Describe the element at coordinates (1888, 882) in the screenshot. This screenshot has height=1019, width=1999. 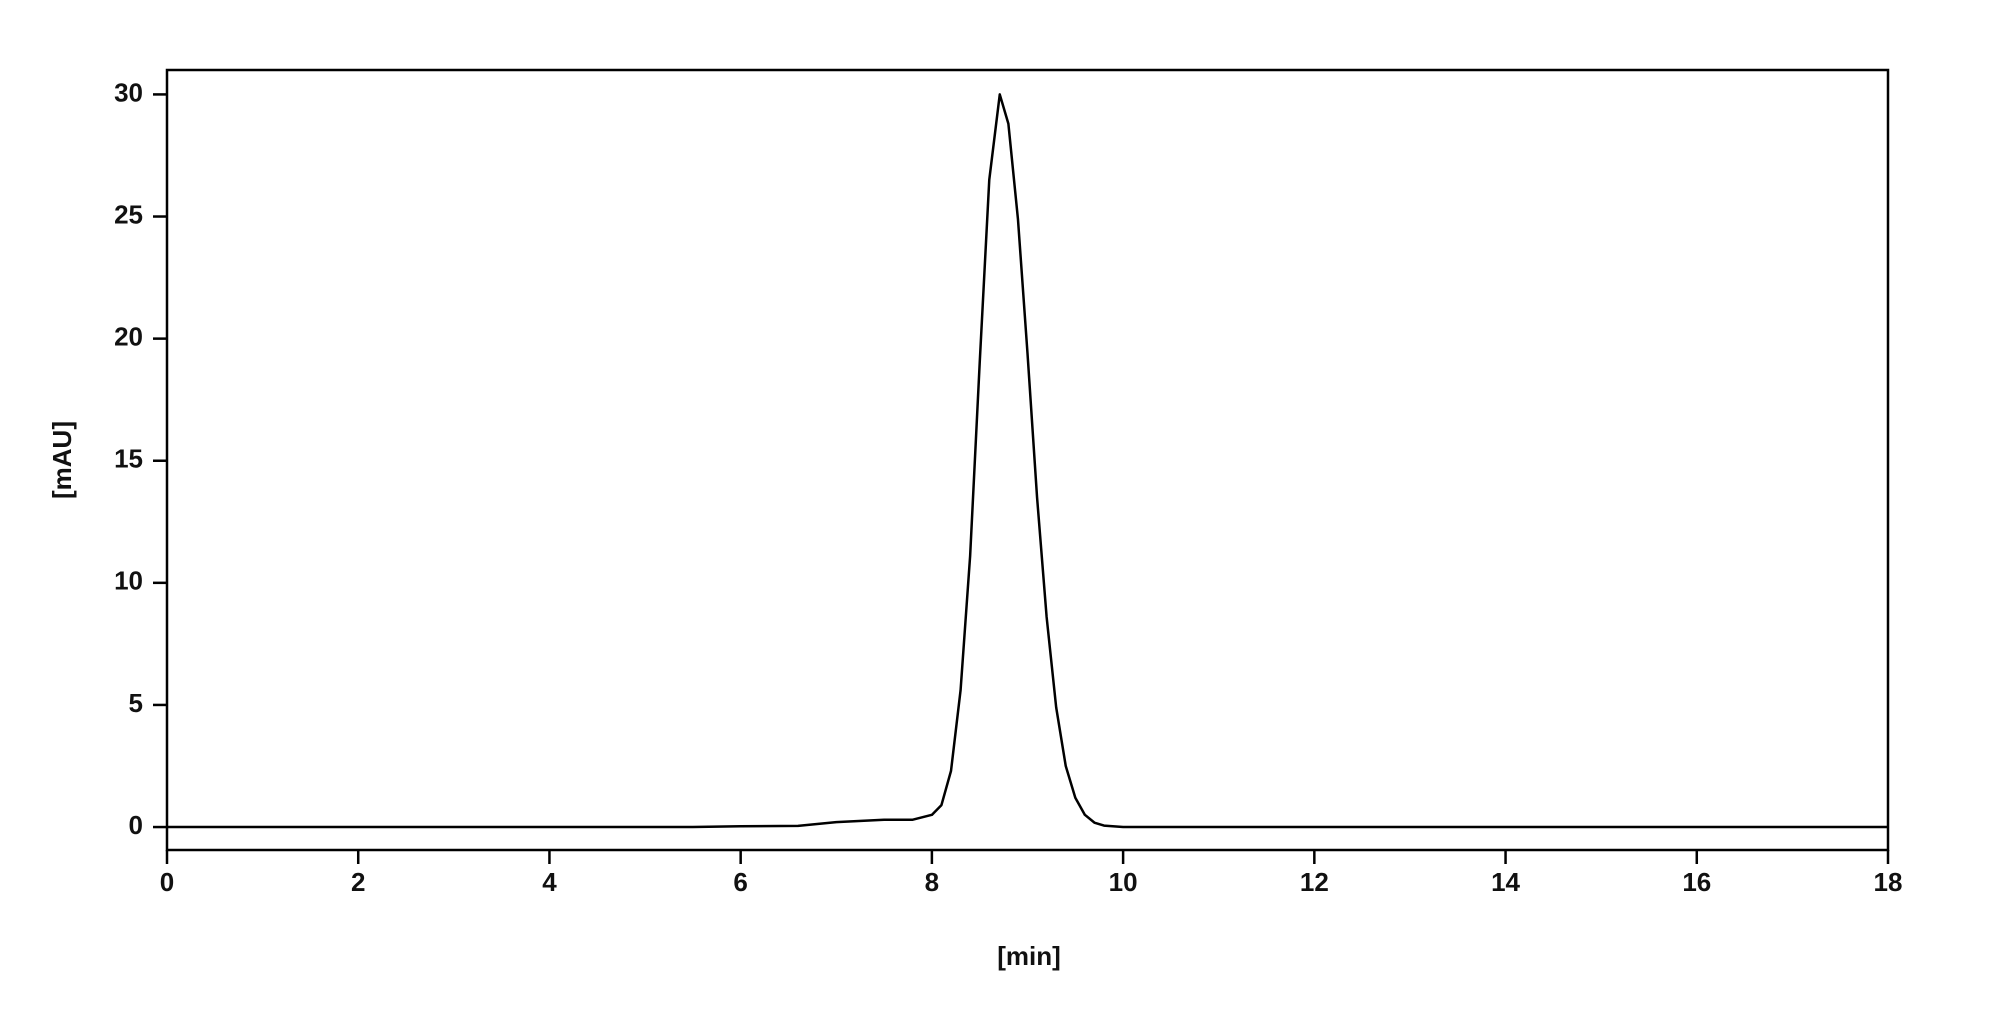
I see `x-tick-label: 18` at that location.